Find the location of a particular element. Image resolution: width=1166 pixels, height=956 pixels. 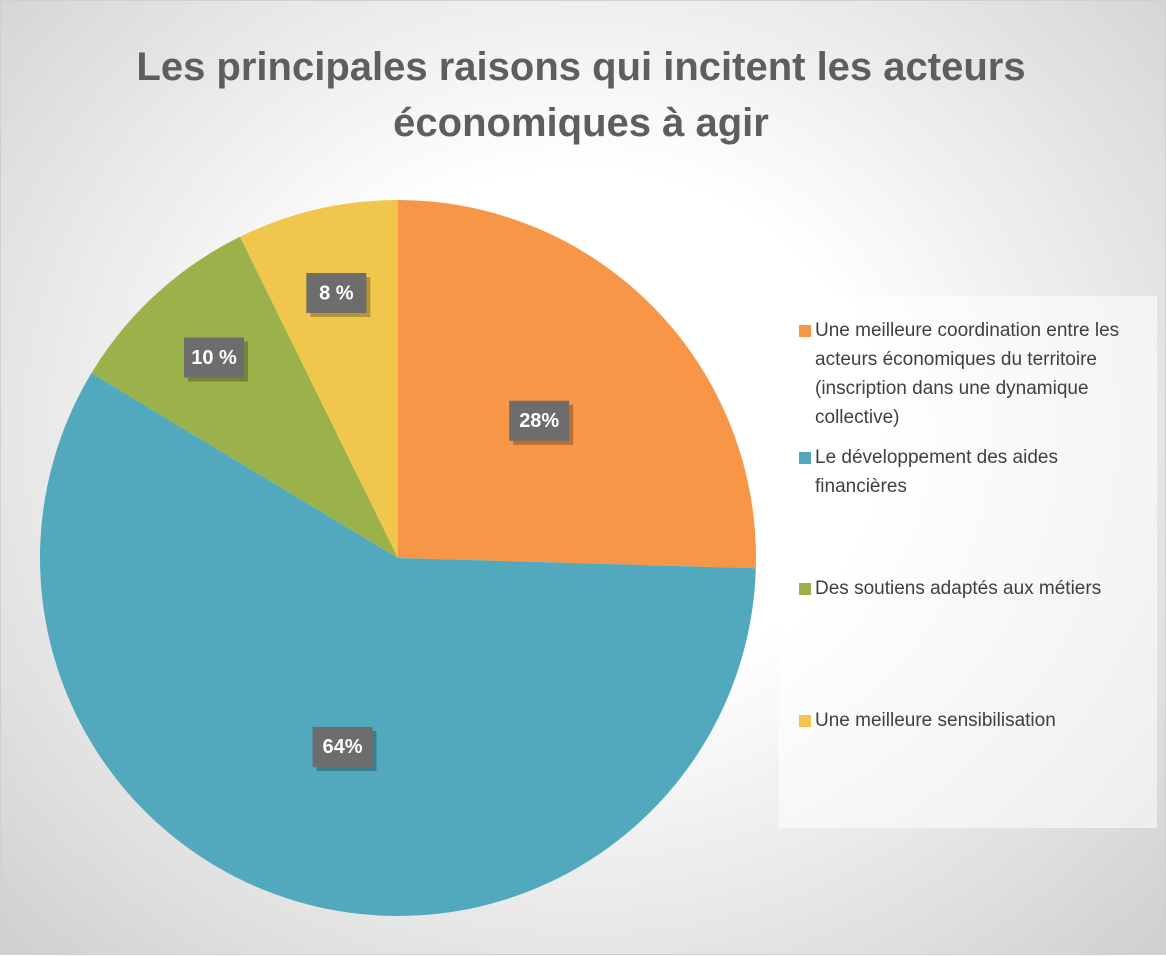

data-label: 10 % is located at coordinates (216, 359).